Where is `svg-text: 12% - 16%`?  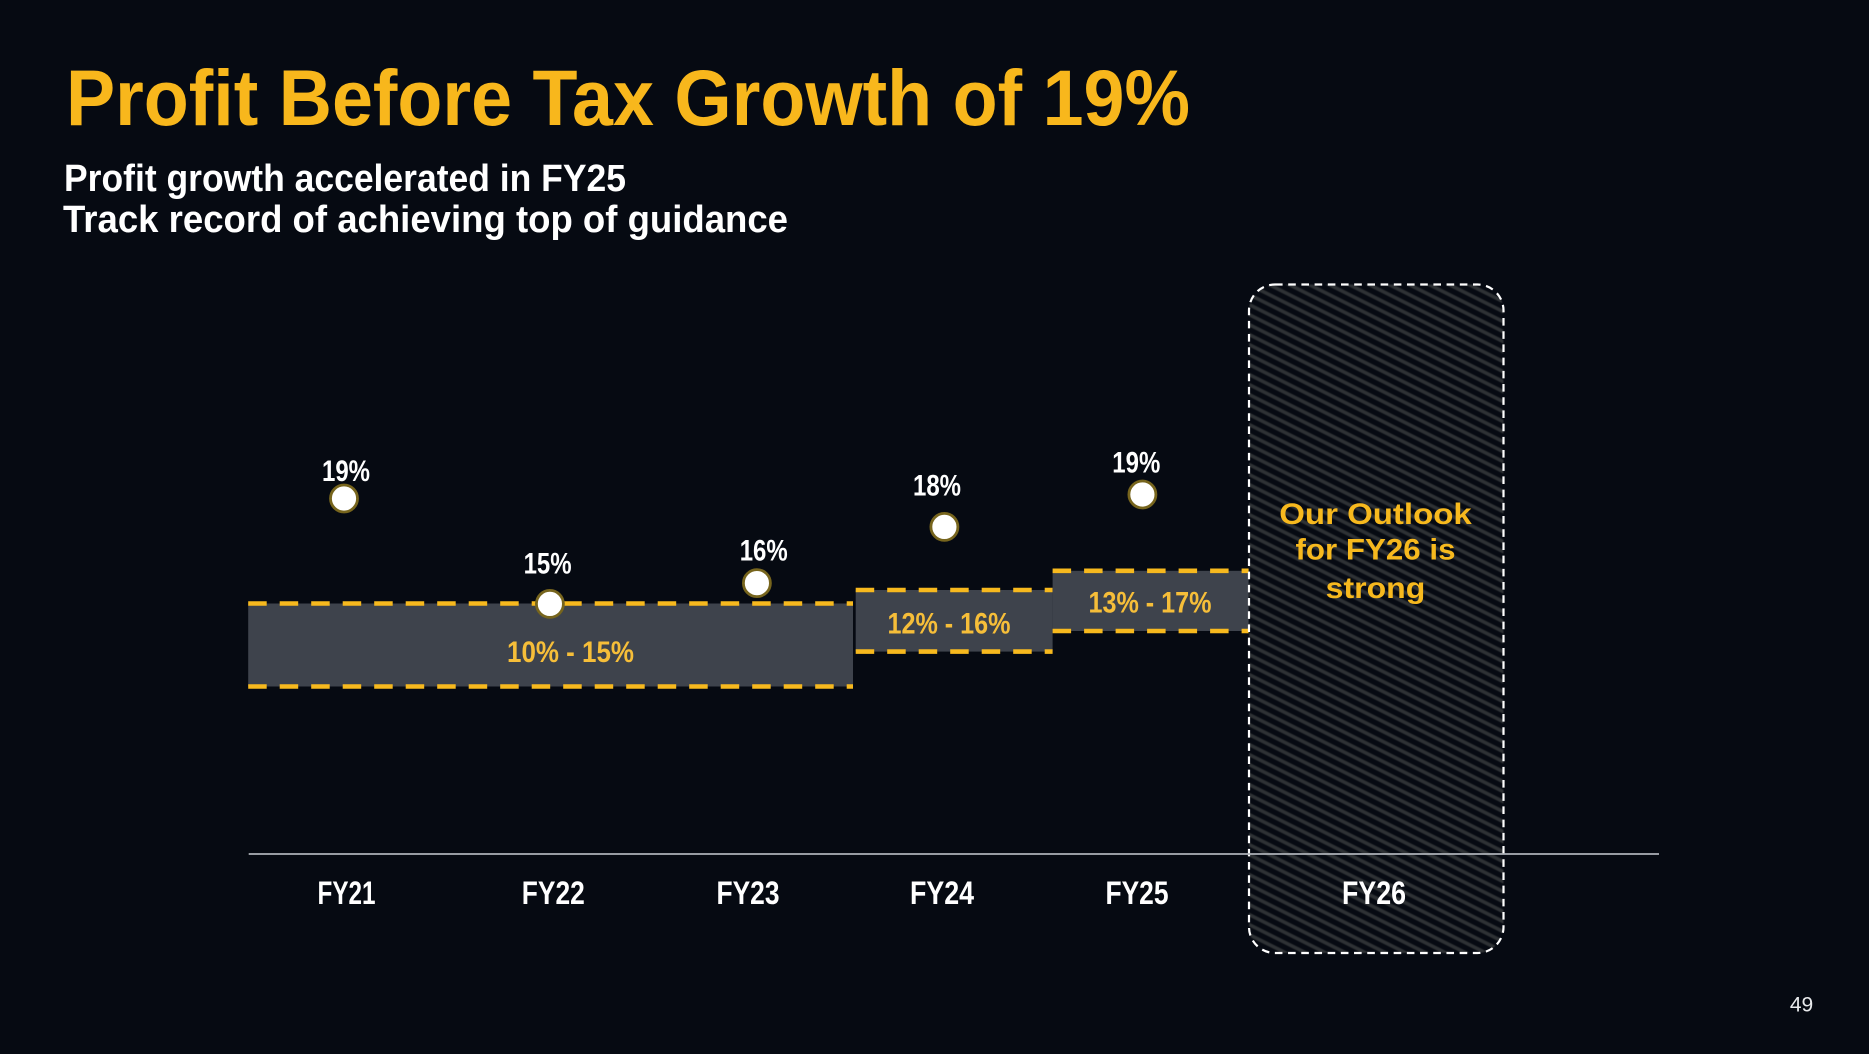 svg-text: 12% - 16% is located at coordinates (949, 624).